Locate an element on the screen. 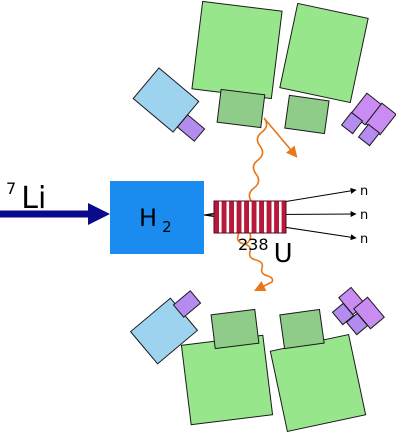  gamma-ray-down is located at coordinates (252, 259).